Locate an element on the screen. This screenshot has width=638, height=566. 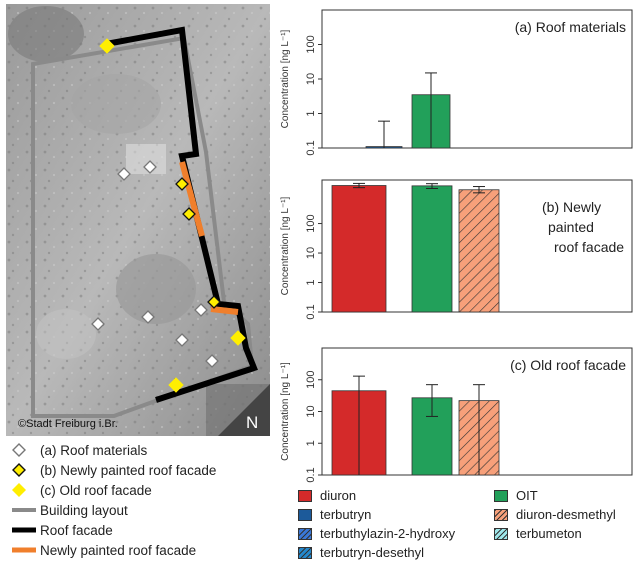
legend-item: terbuthylazin-2-hydroxy is located at coordinates (376, 533).